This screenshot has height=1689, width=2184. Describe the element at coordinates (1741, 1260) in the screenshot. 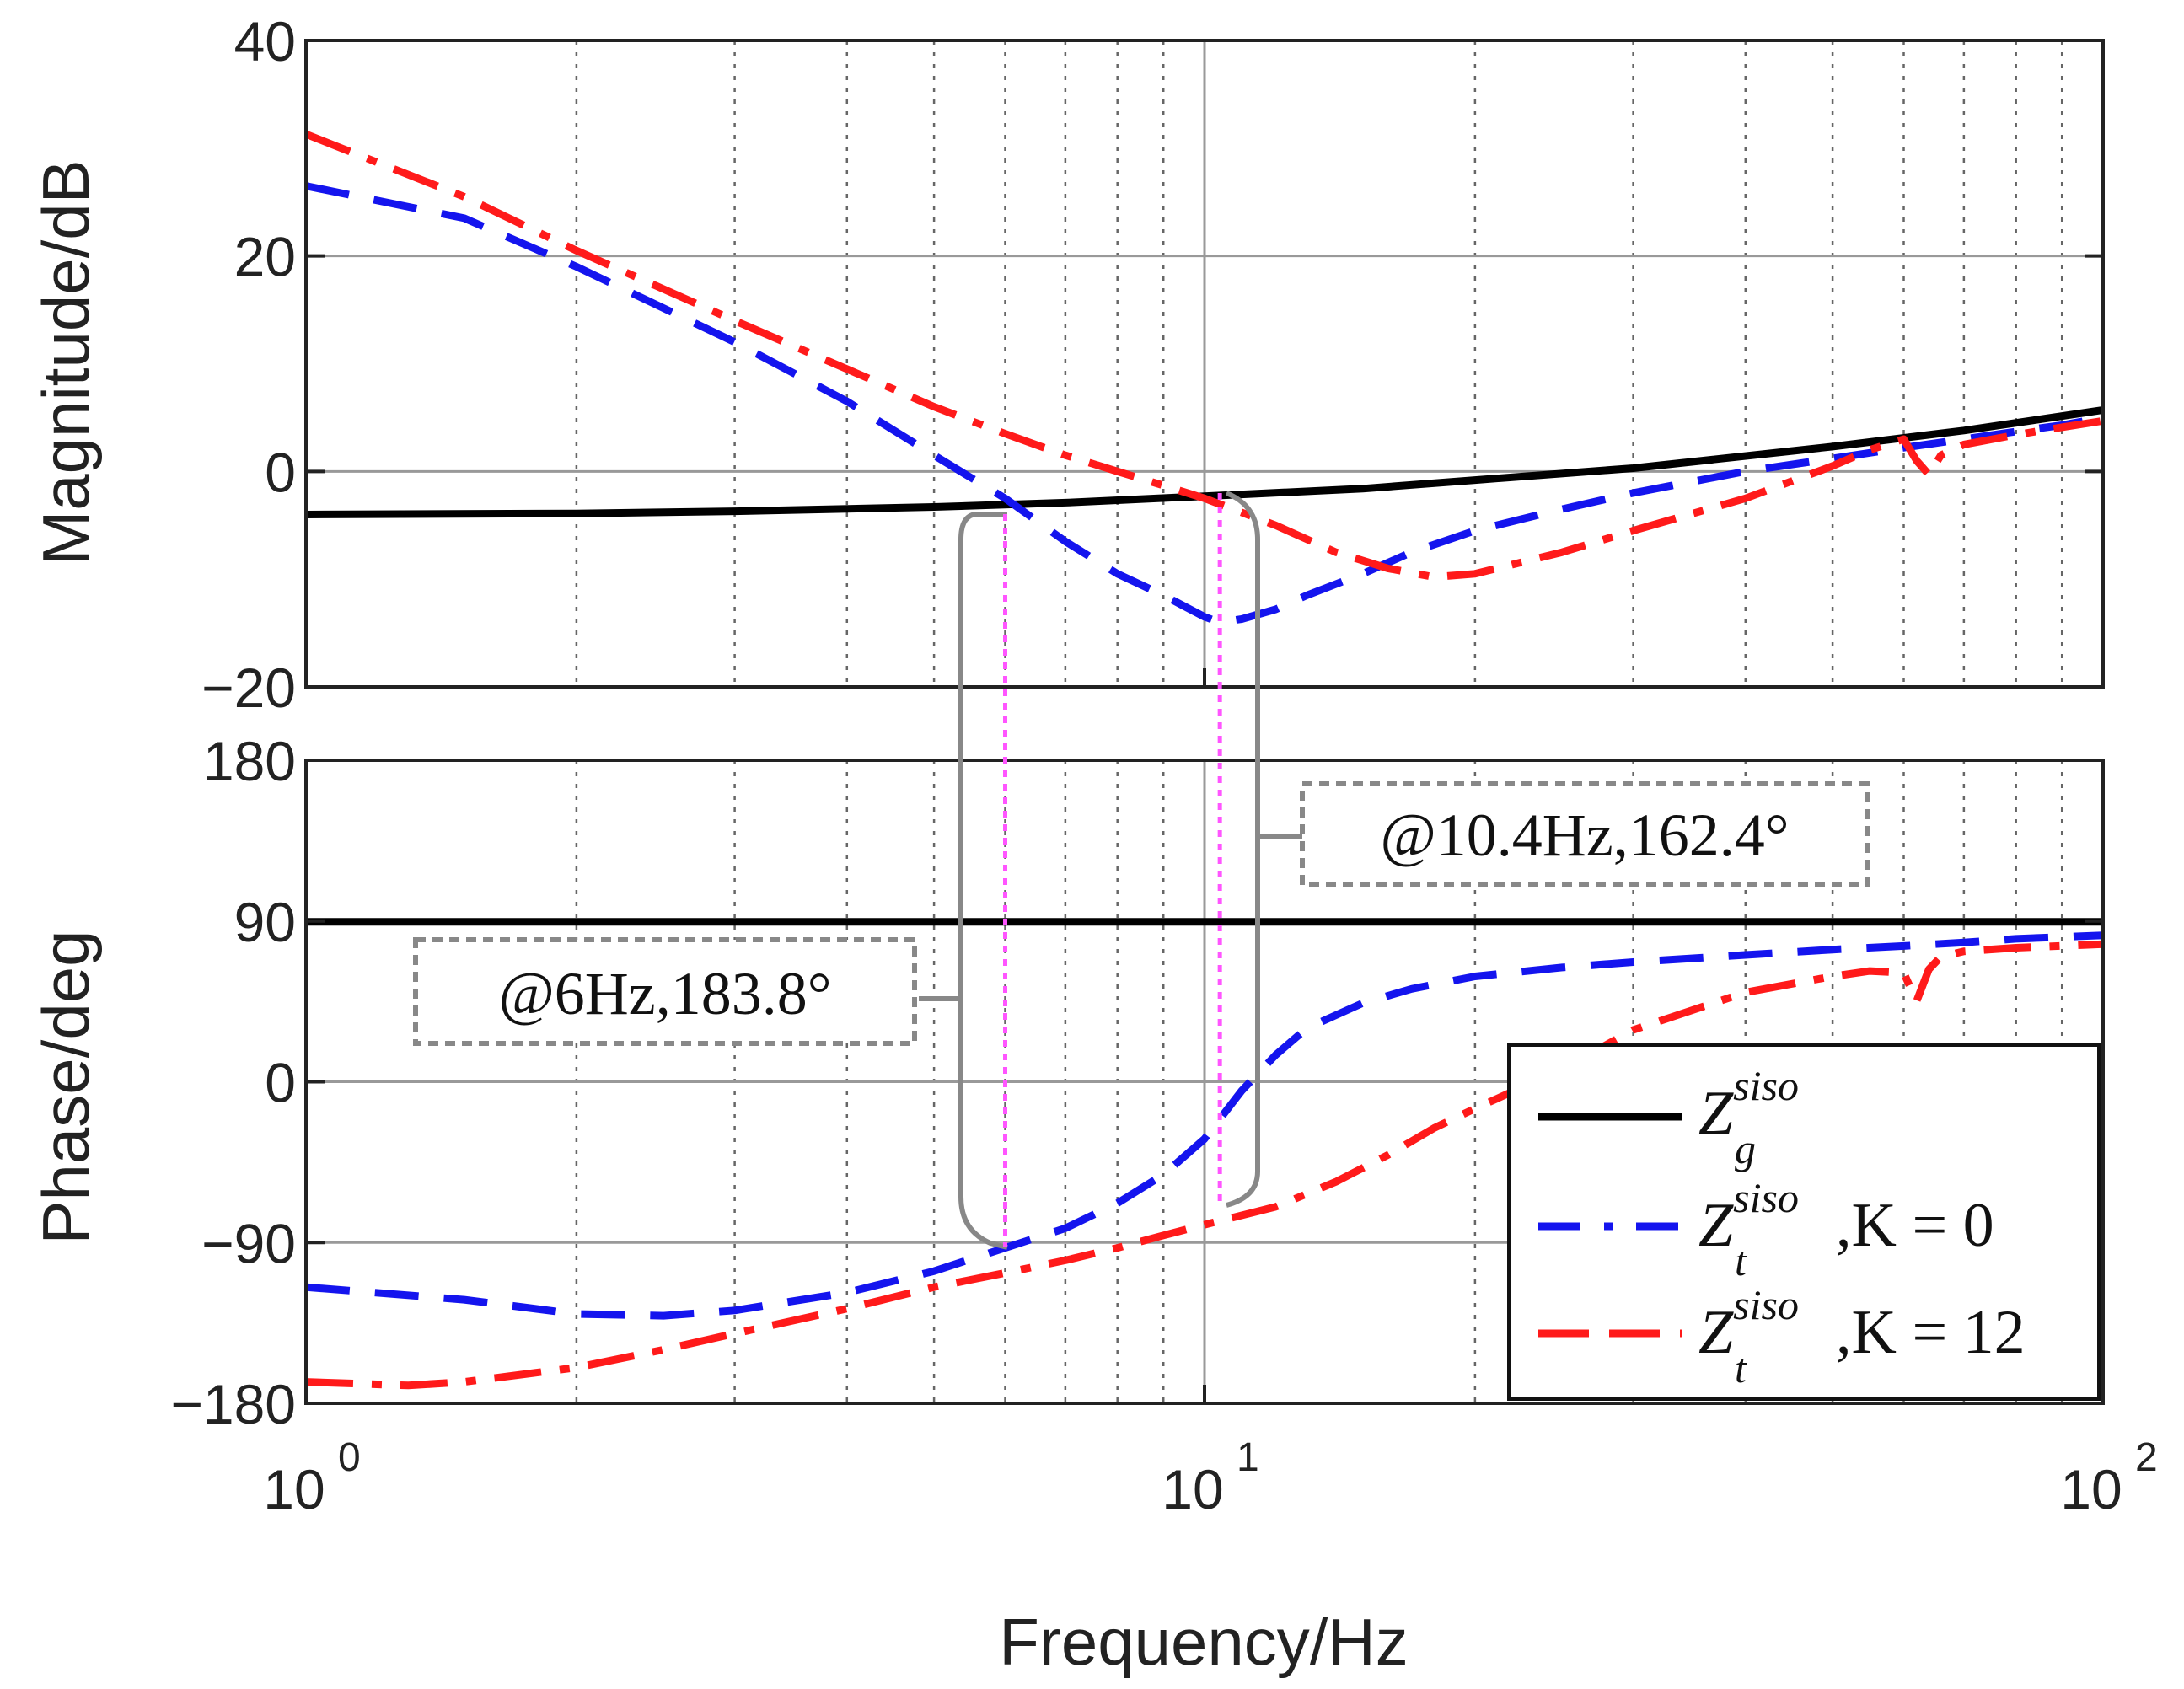

I see `legend-zt-k0-sub: t` at that location.